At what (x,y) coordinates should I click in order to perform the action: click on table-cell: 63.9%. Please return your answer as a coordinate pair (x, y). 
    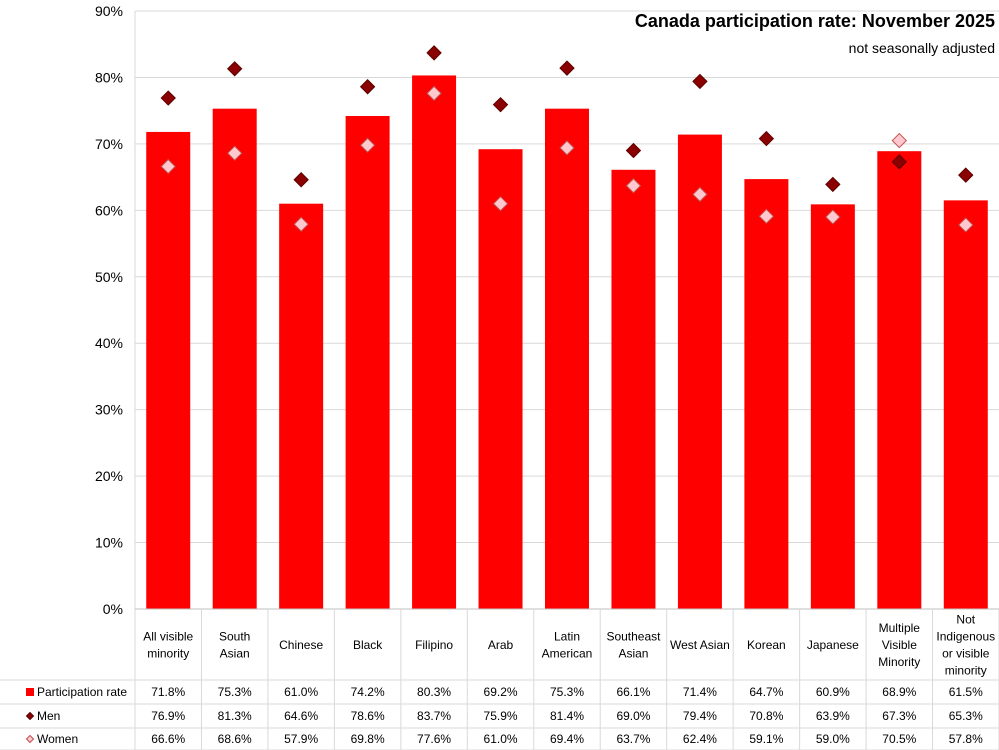
    Looking at the image, I should click on (833, 716).